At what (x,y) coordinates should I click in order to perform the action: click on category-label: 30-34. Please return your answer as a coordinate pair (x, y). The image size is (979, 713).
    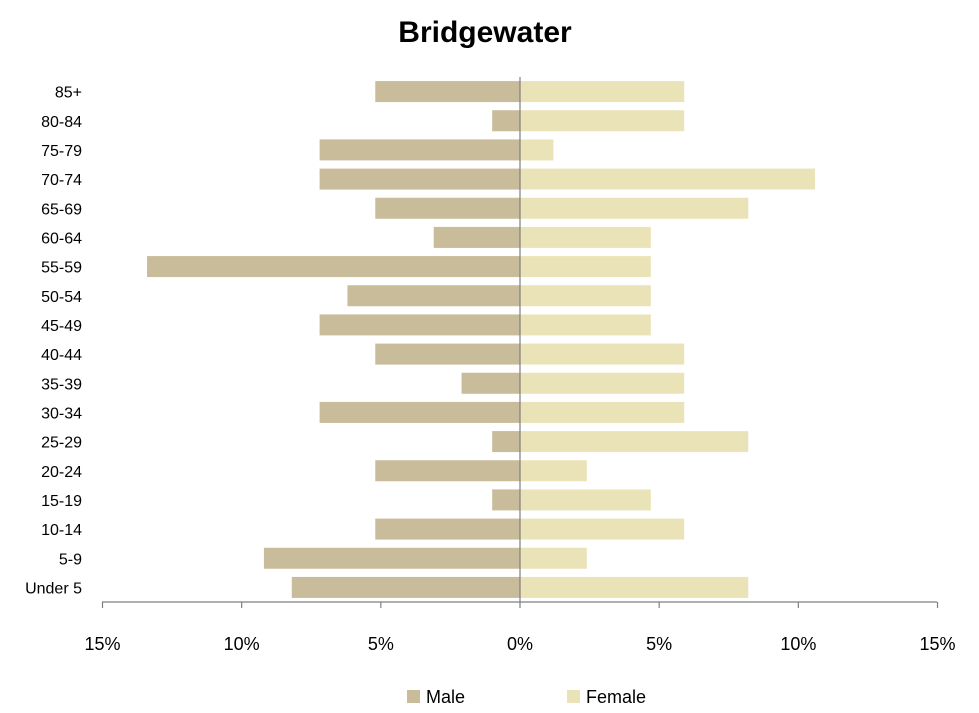
    Looking at the image, I should click on (61, 413).